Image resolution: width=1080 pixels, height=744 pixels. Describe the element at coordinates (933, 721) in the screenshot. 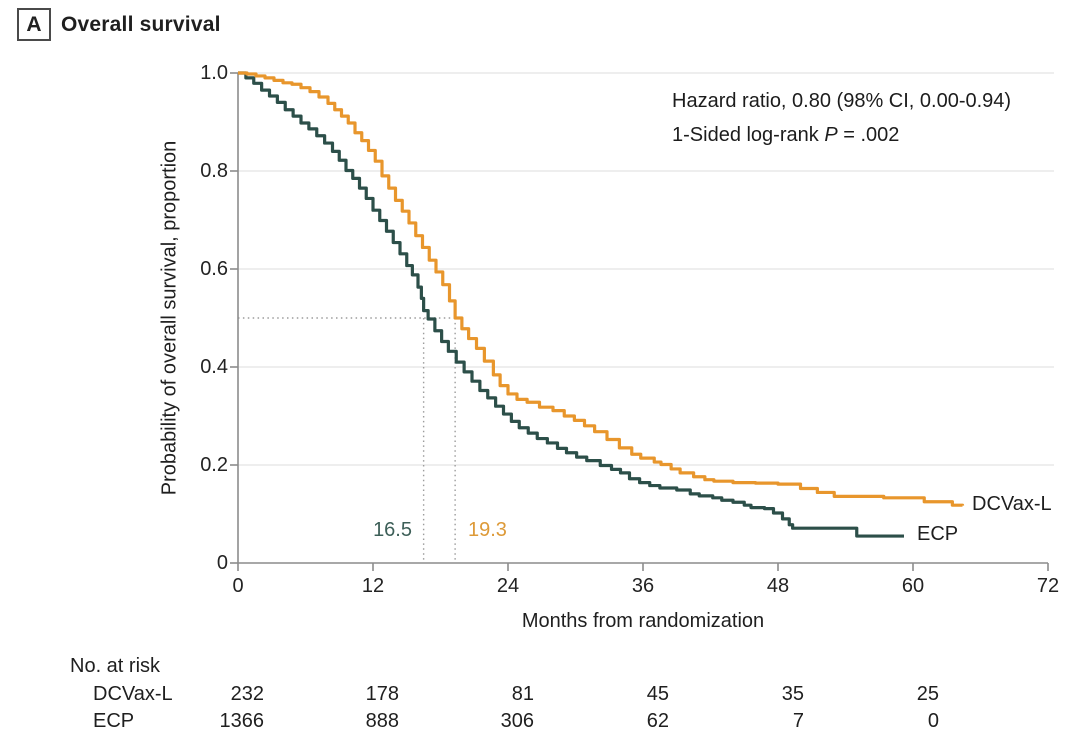

I see `at-risk-count-ECP-month-60: 0` at that location.